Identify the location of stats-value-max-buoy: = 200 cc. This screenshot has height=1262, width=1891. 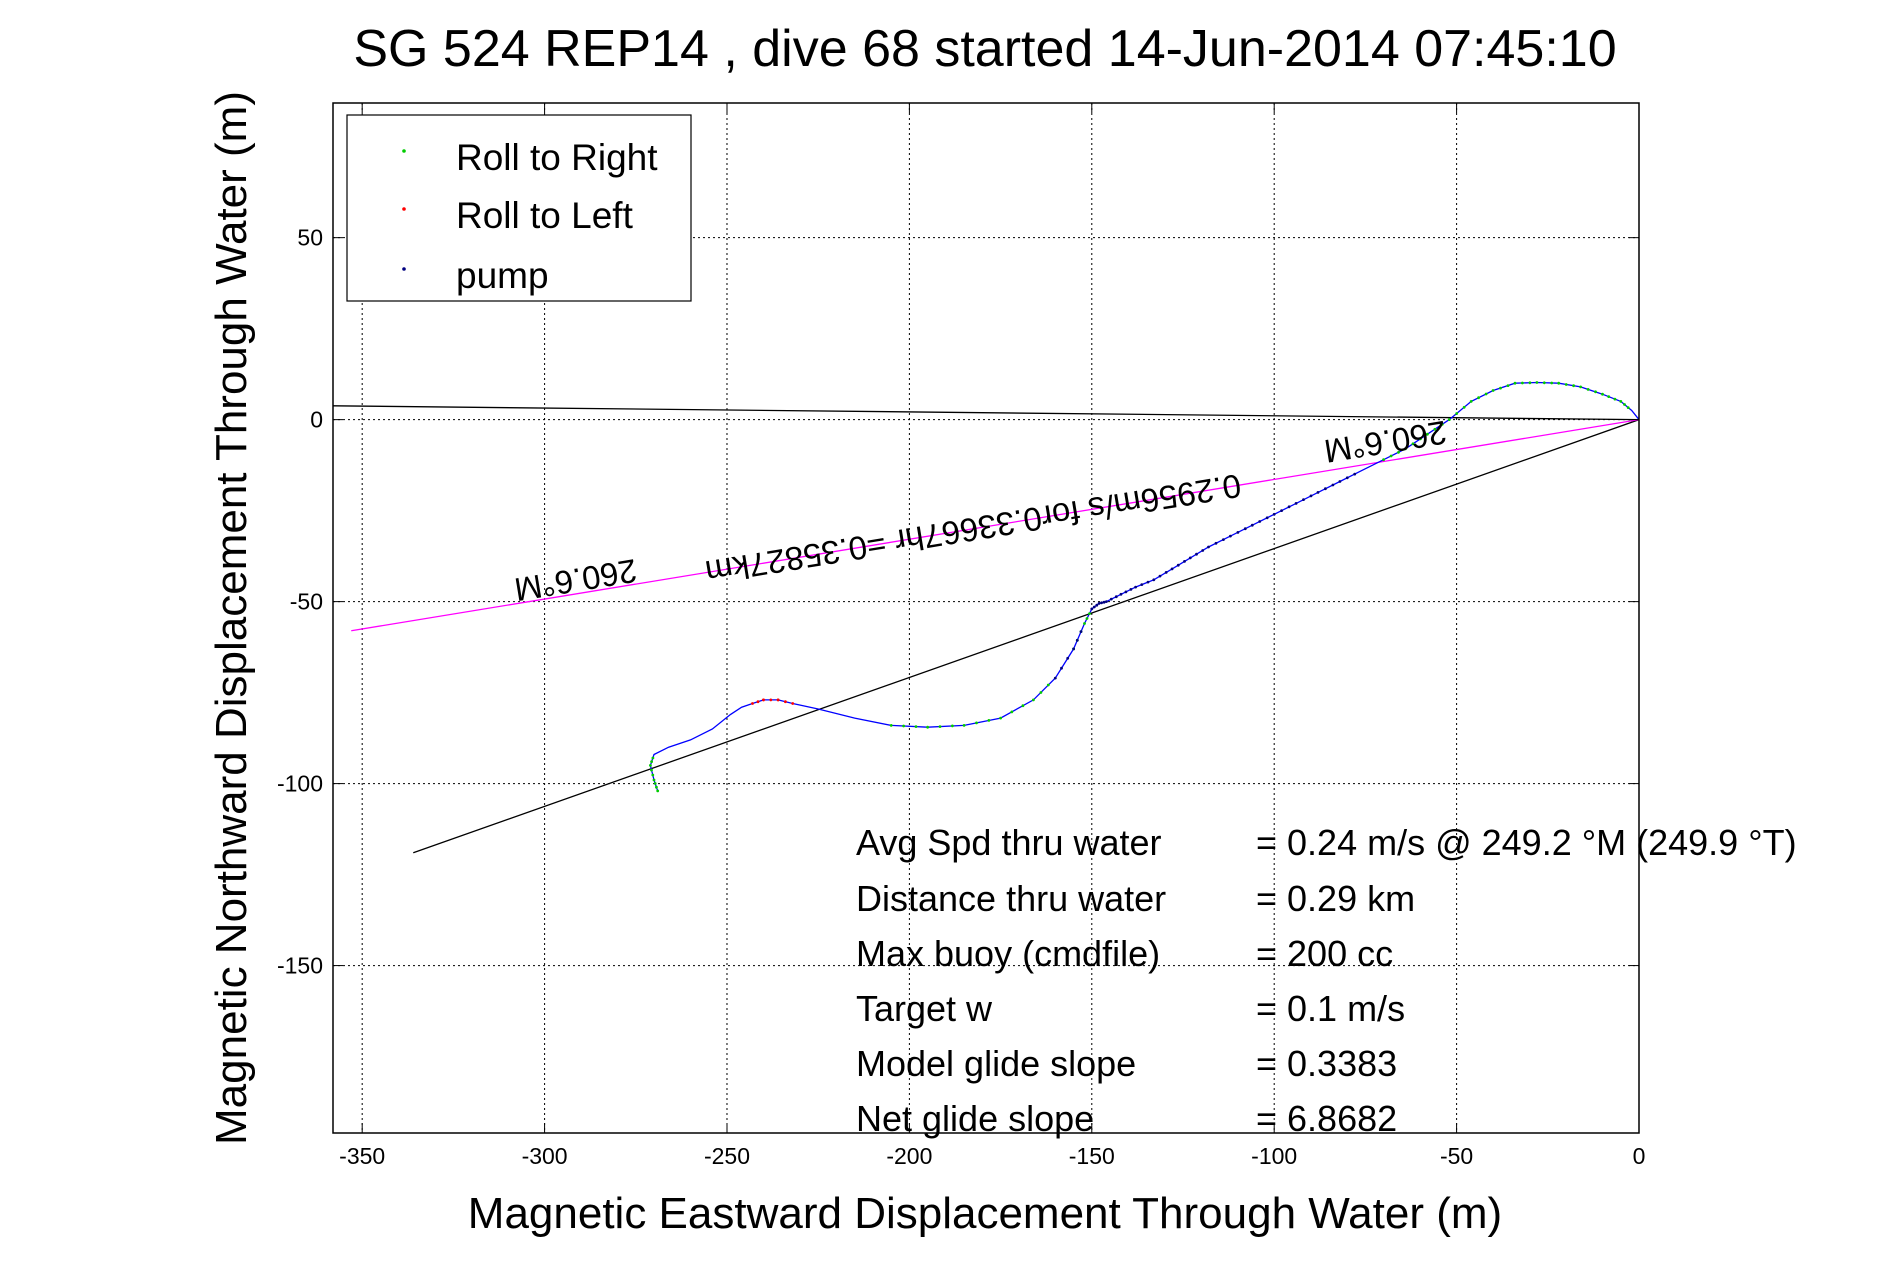
(1324, 953).